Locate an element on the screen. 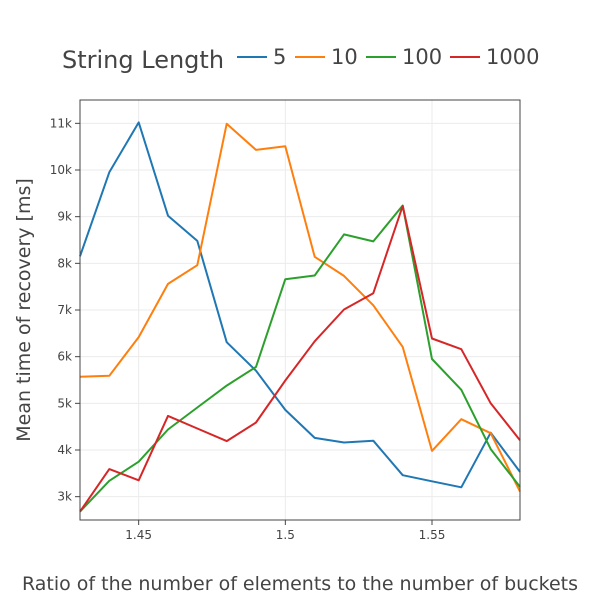 The width and height of the screenshot is (600, 600). legend-item-10: 10 is located at coordinates (326, 57).